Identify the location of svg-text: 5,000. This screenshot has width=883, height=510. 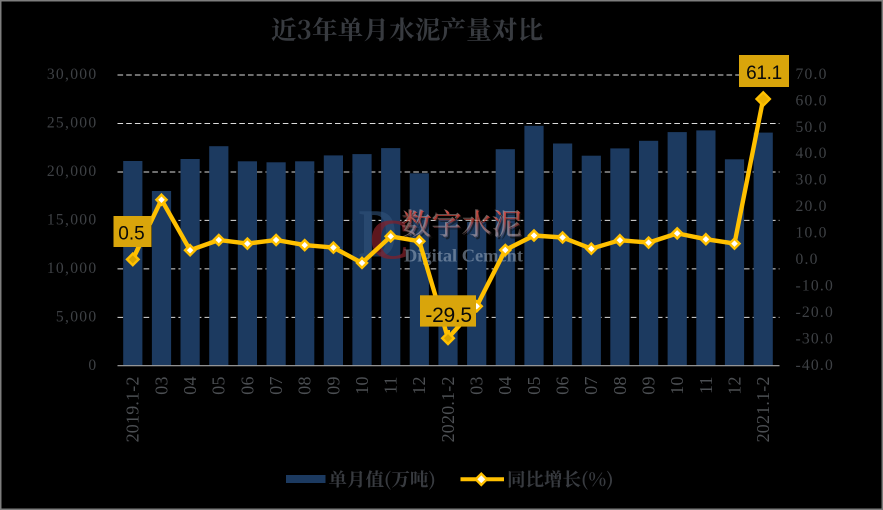
(77, 316).